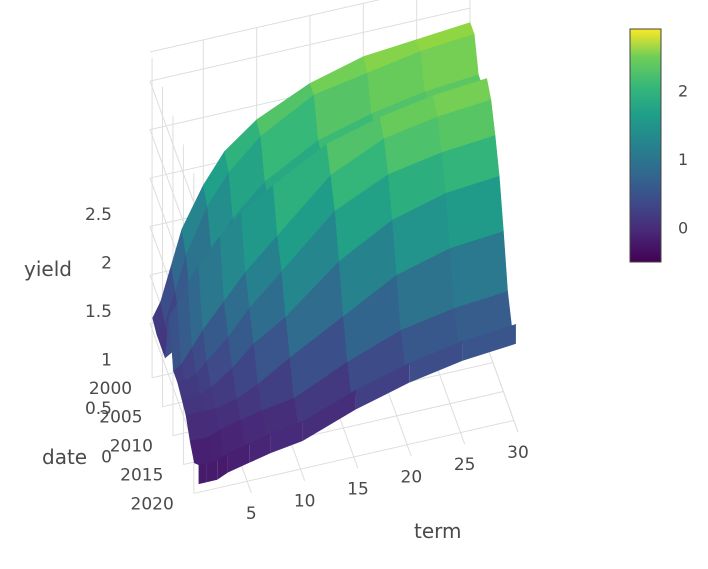 This screenshot has height=569, width=708. Describe the element at coordinates (64, 457) in the screenshot. I see `y-axis-title: date` at that location.